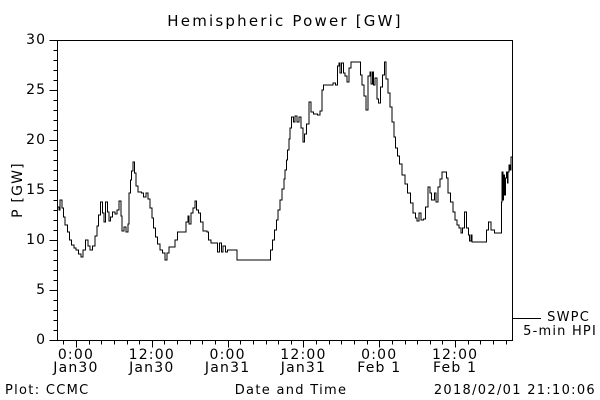 Image resolution: width=600 pixels, height=400 pixels. What do you see at coordinates (41, 340) in the screenshot?
I see `y-tick-label: 0` at bounding box center [41, 340].